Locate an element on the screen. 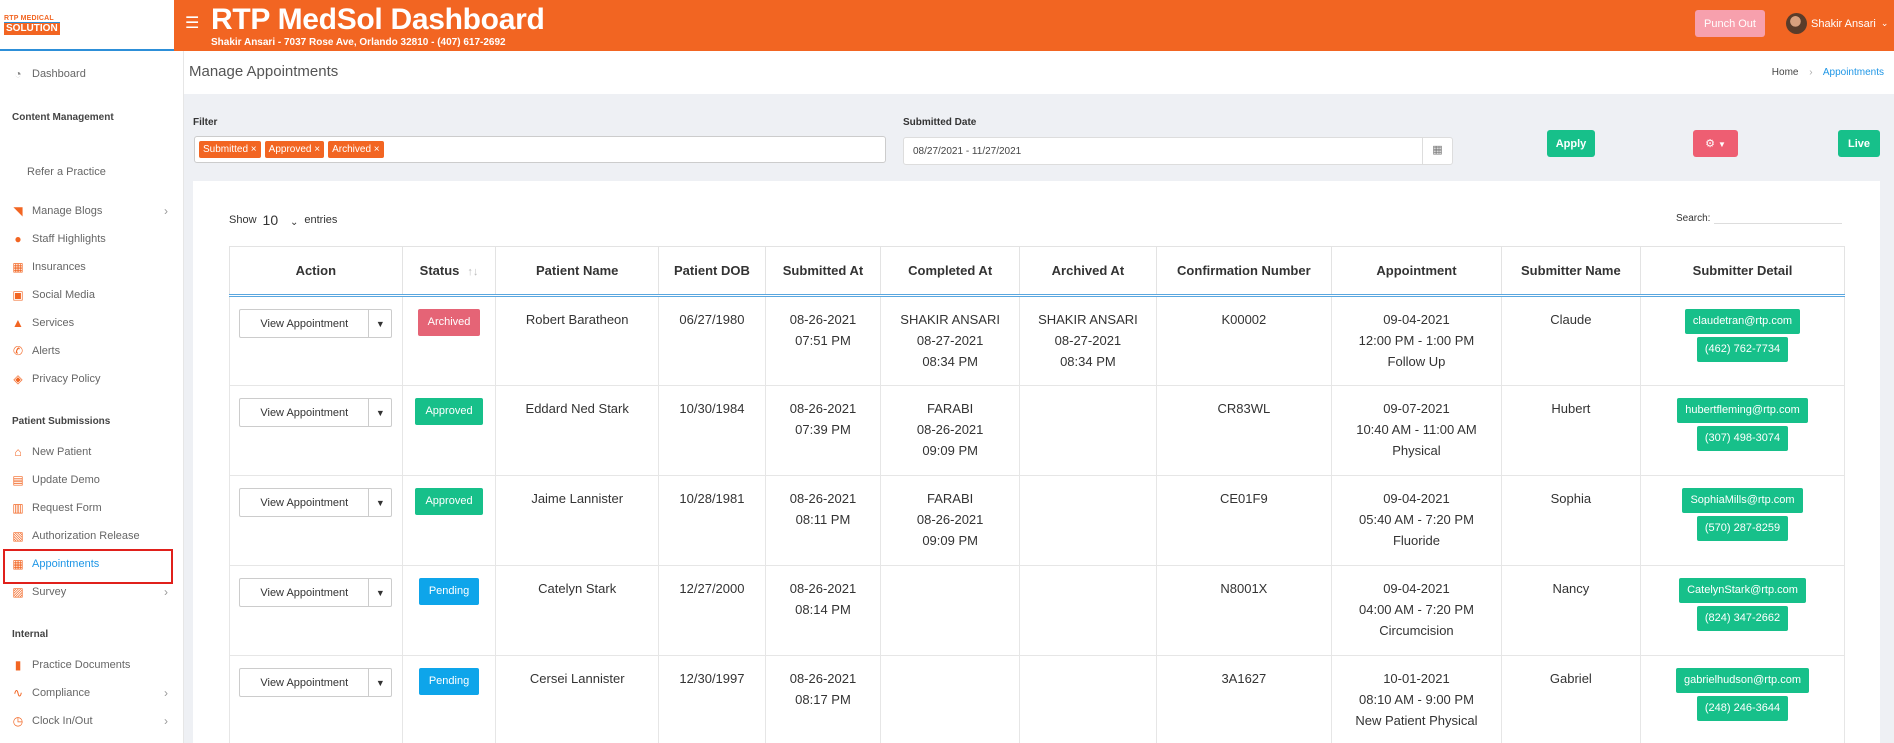  col-patient-dob: Patient DOB is located at coordinates (711, 271).